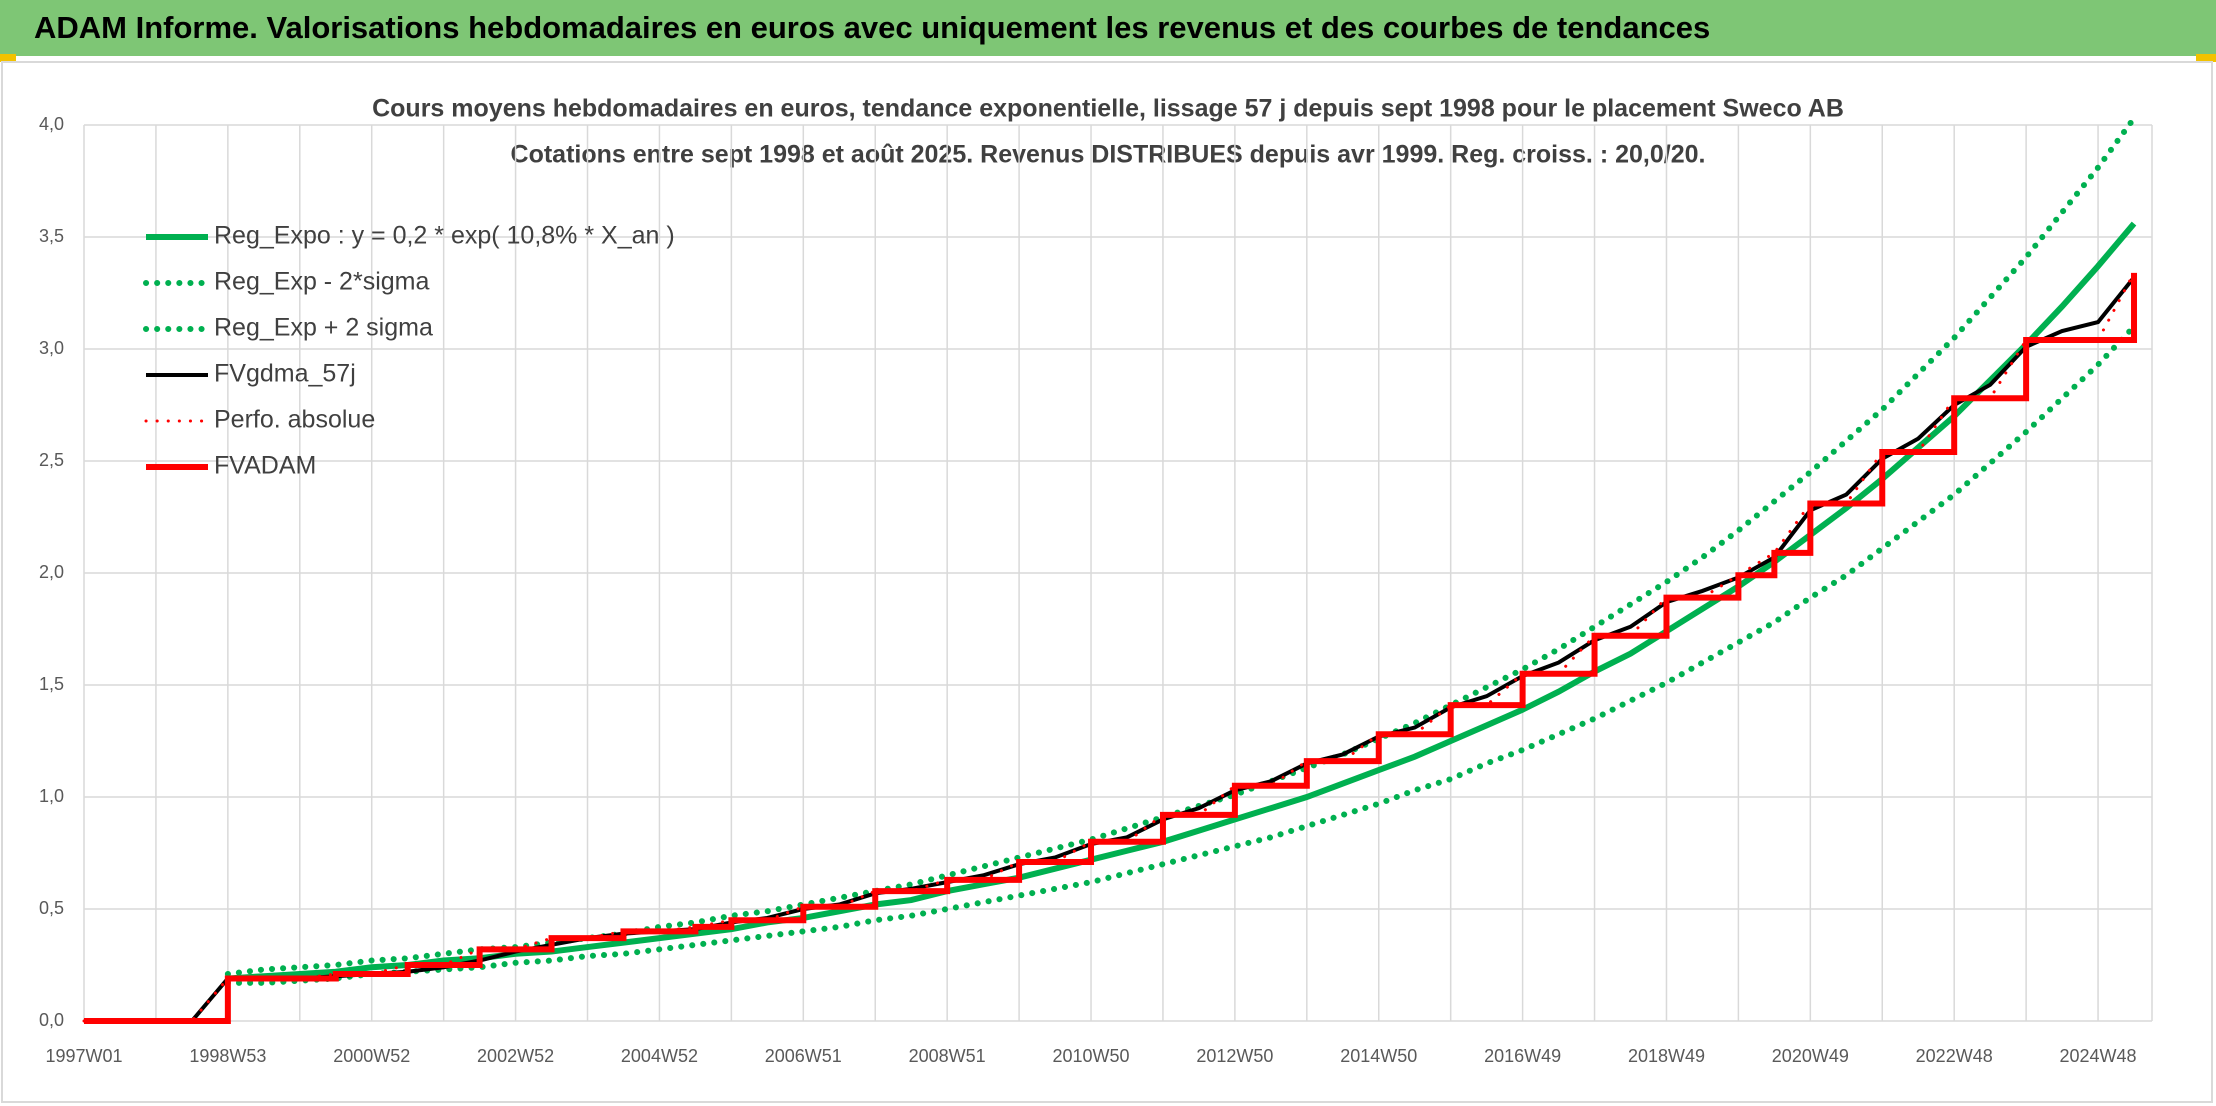  What do you see at coordinates (321, 282) in the screenshot?
I see `legend-label: Reg_Exp - 2*sigma` at bounding box center [321, 282].